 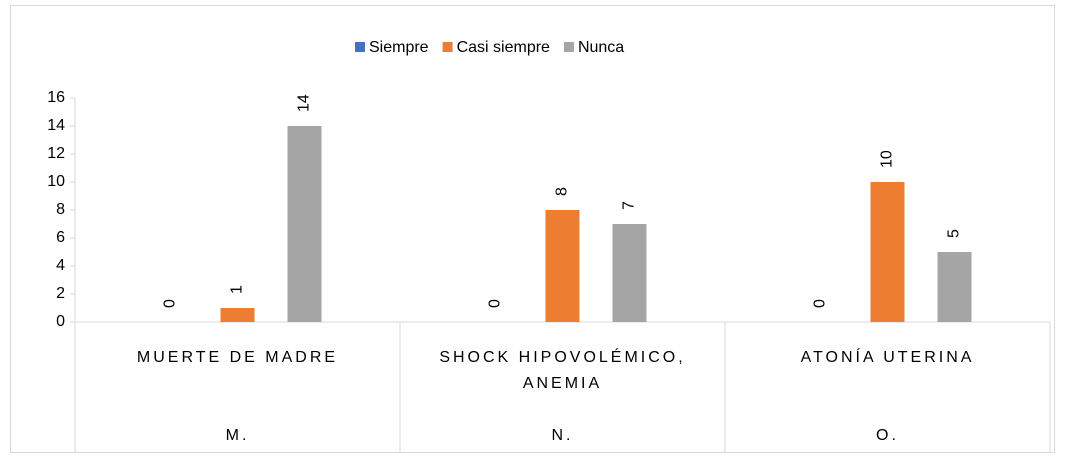 What do you see at coordinates (887, 159) in the screenshot?
I see `data-label: 10` at bounding box center [887, 159].